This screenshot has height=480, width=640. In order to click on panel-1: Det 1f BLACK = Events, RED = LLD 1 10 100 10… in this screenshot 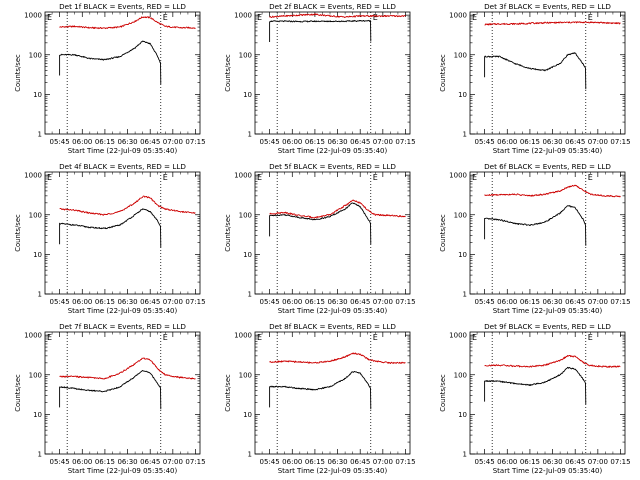, I will do `click(110, 78)`.